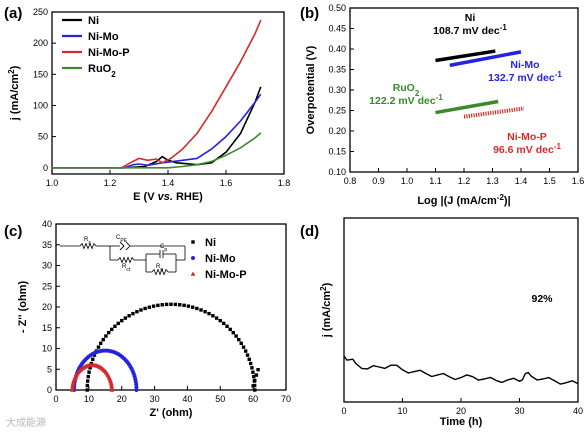  Describe the element at coordinates (337, 172) in the screenshot. I see `panel-b-ytick-label: 0.10` at that location.